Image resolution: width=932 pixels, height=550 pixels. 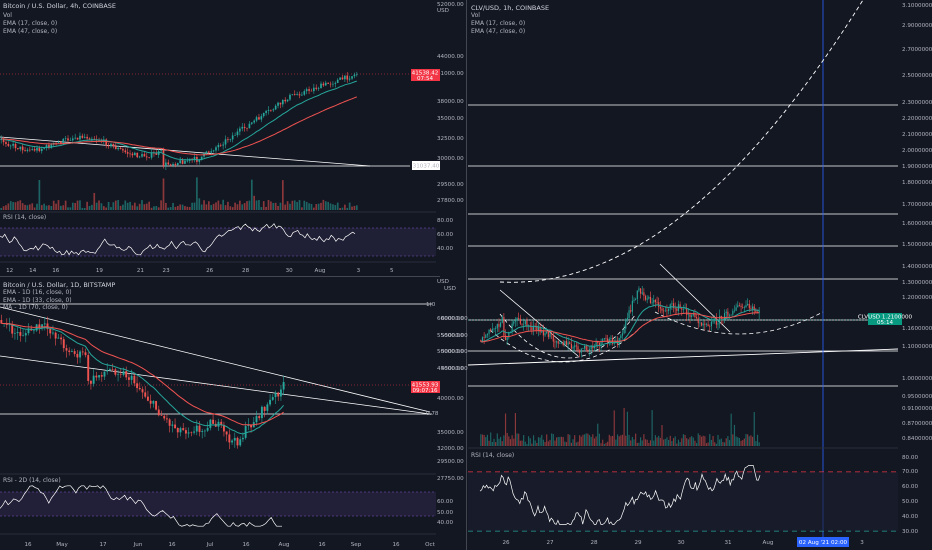 What do you see at coordinates (284, 545) in the screenshot?
I see `x-tick-label: Aug` at bounding box center [284, 545].